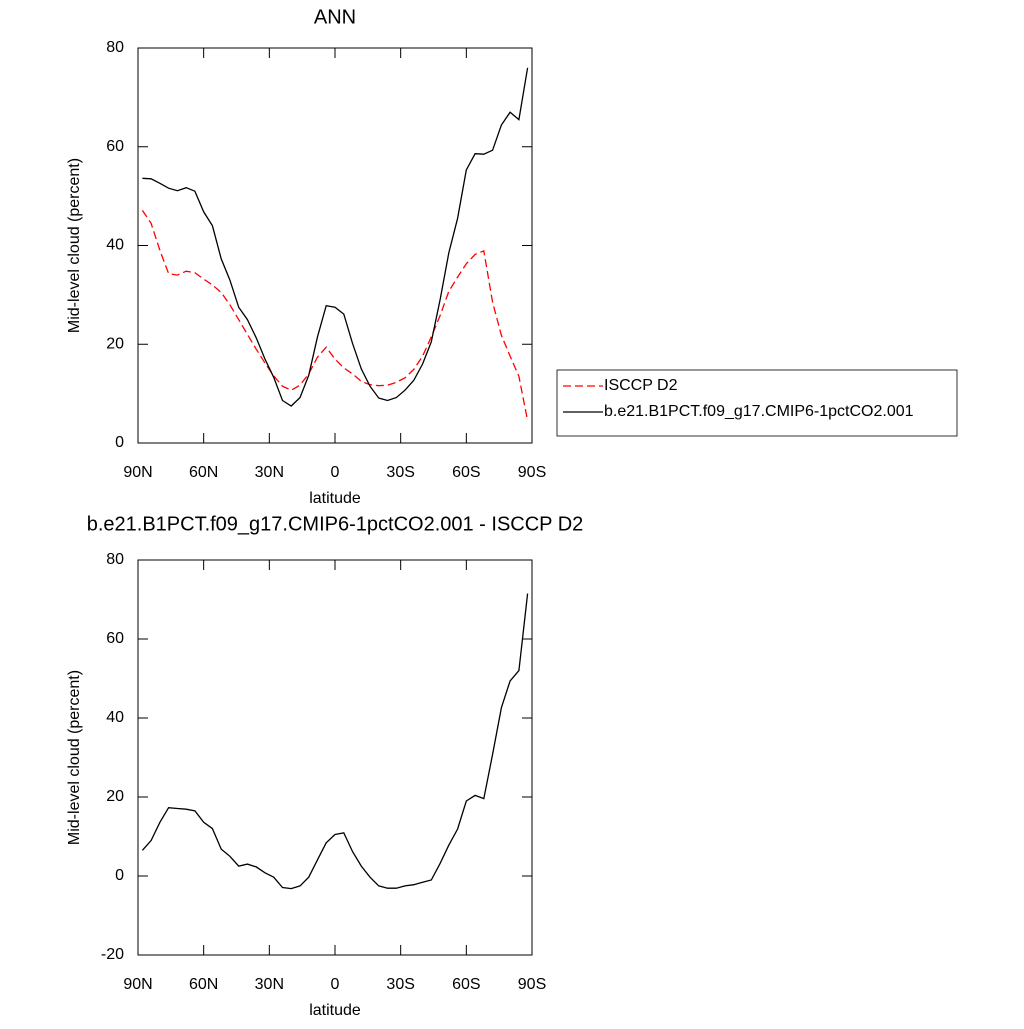 The image size is (1024, 1029). Describe the element at coordinates (335, 17) in the screenshot. I see `chart-title: ANN` at that location.